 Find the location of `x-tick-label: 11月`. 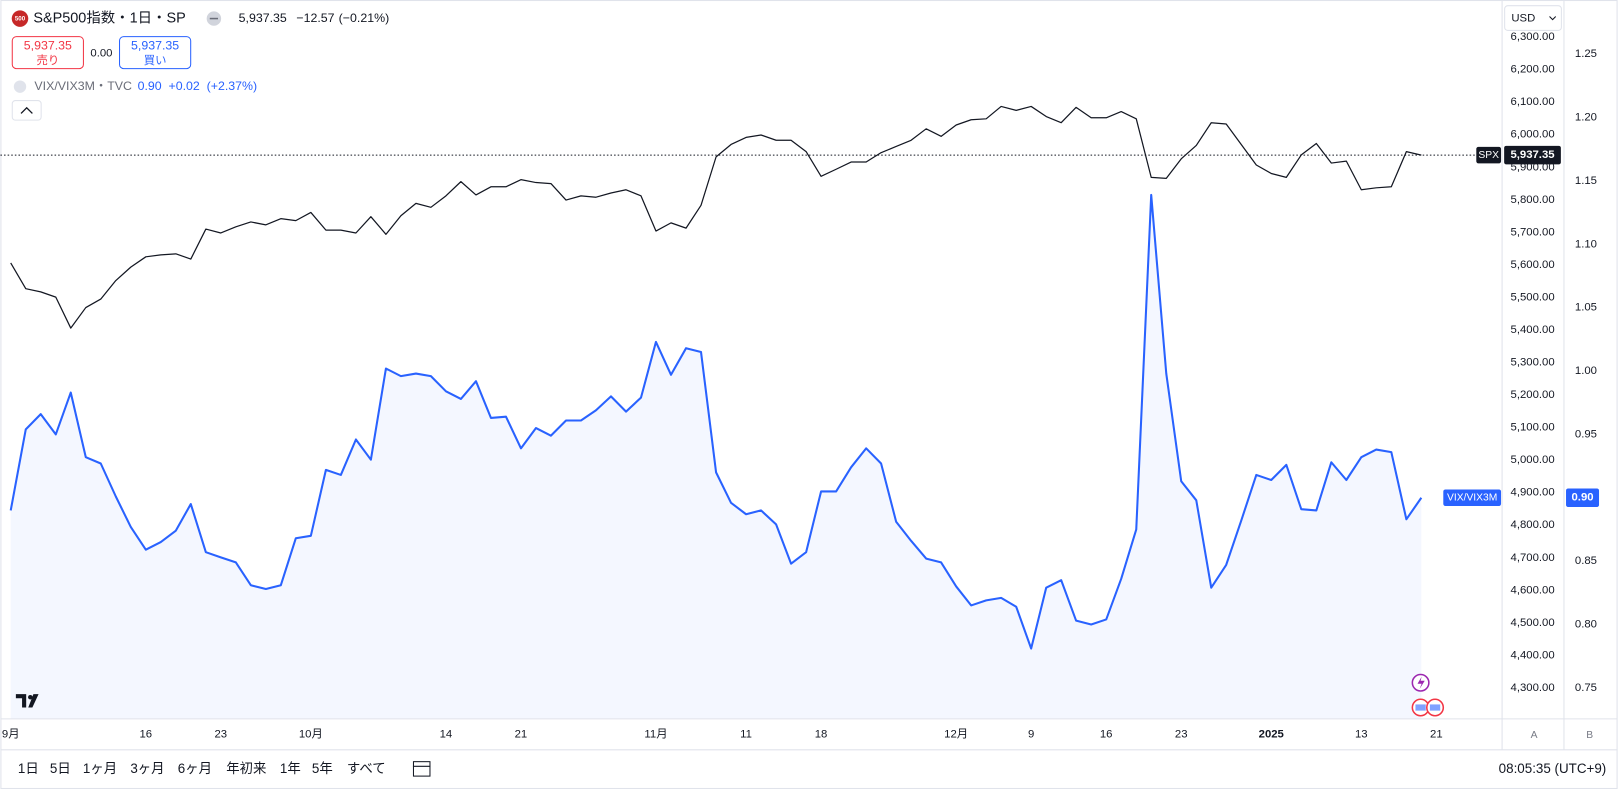

x-tick-label: 11月 is located at coordinates (655, 734).